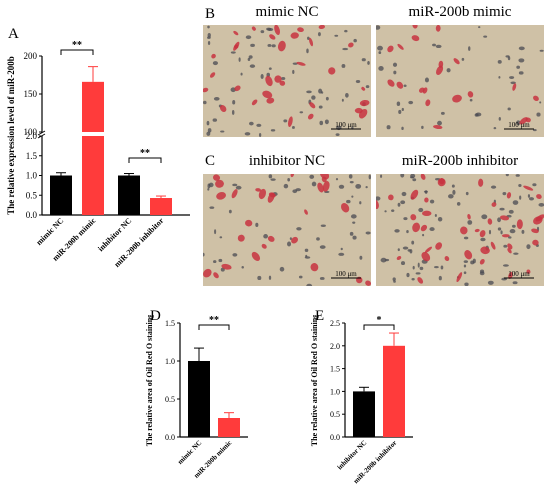 The height and width of the screenshot is (490, 550). What do you see at coordinates (93, 106) in the screenshot?
I see `bar-mir-200b-mimic-upper` at bounding box center [93, 106].